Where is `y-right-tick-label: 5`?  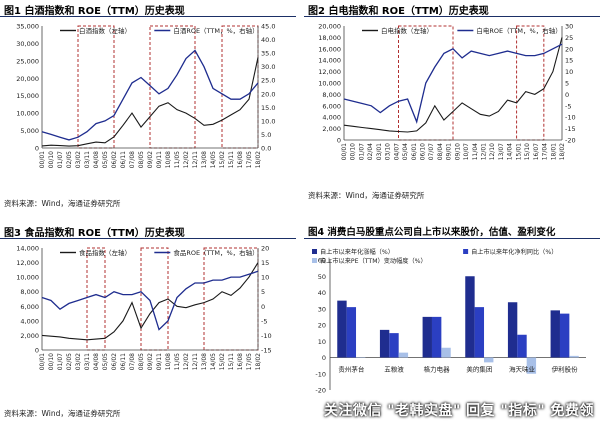
y-right-tick-label: 5 is located at coordinates (567, 84).